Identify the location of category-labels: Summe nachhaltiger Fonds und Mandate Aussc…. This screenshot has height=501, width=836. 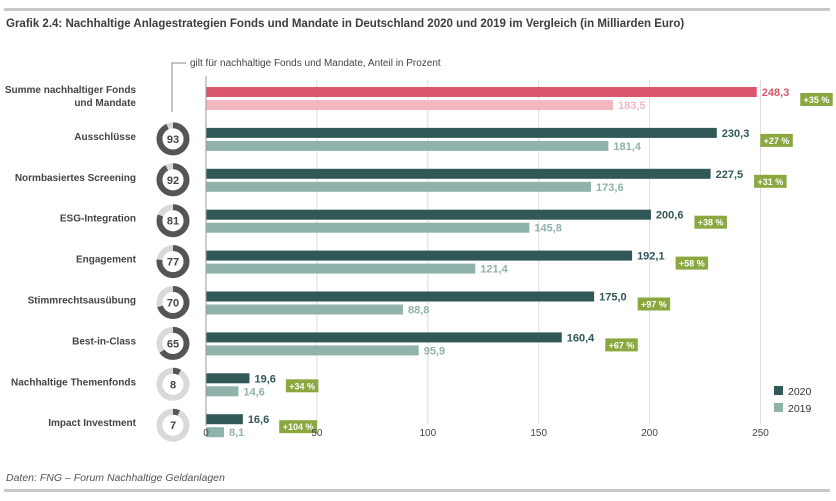
(71, 257).